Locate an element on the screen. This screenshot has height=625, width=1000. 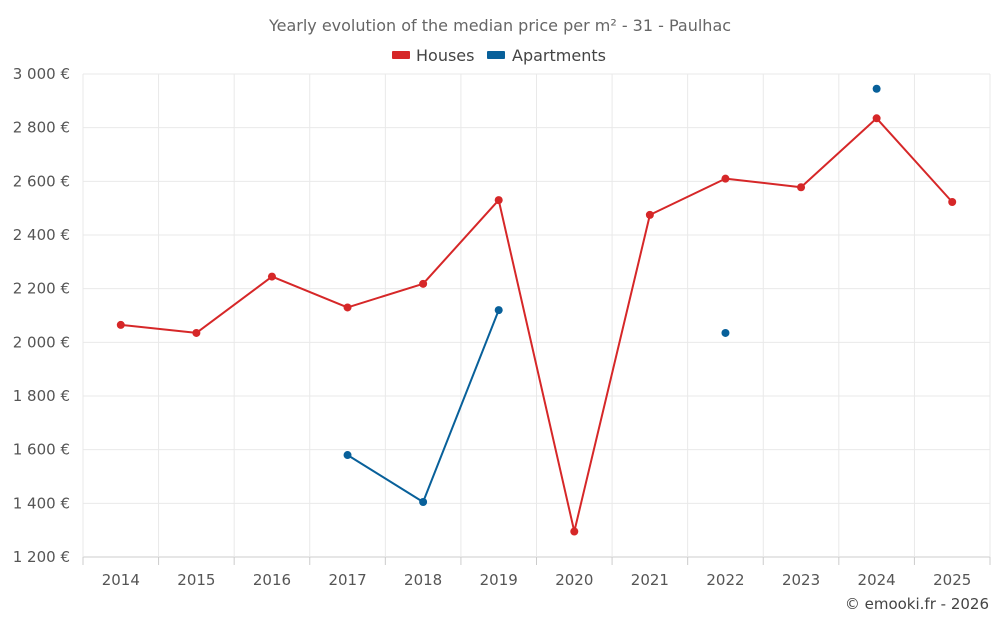
legend-swatch-apartments is located at coordinates (496, 55).